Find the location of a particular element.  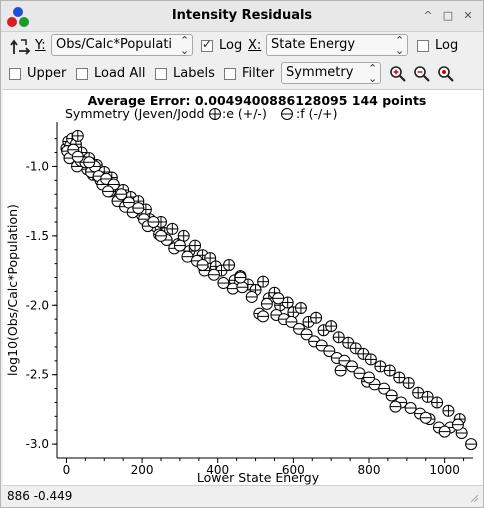

upper-checkbox is located at coordinates (15, 74).